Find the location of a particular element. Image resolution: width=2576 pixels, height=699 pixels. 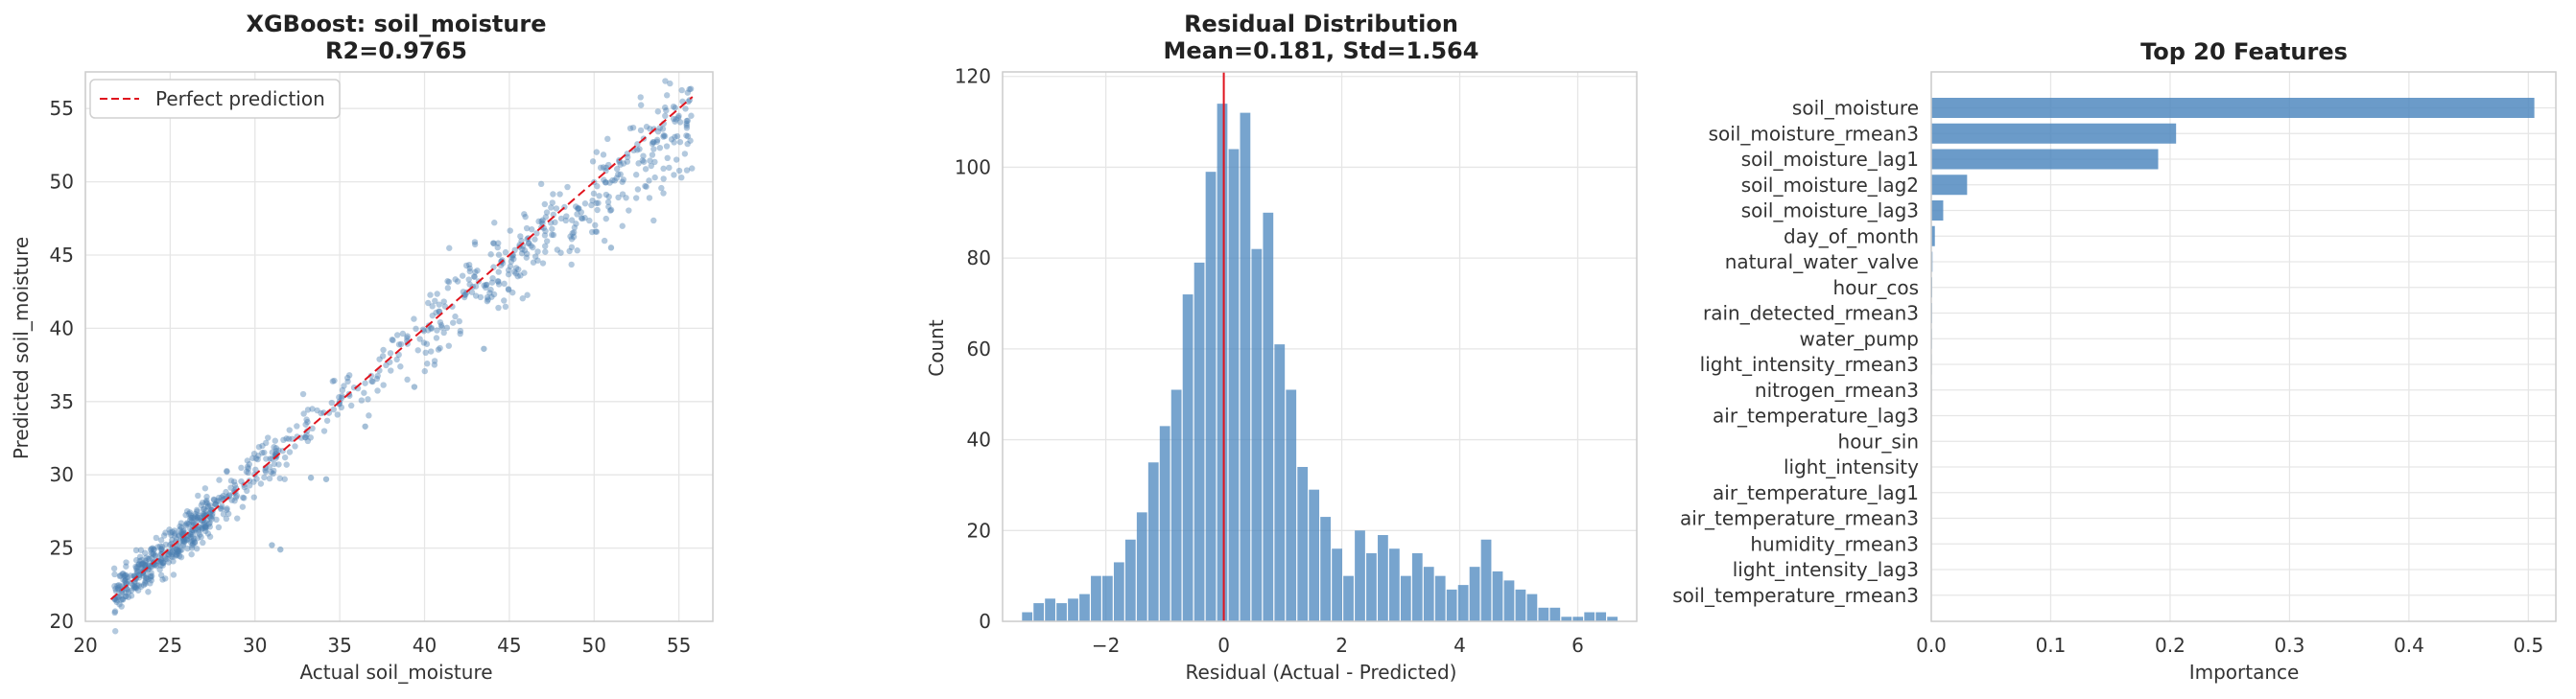

feature-title: Top 20 Features is located at coordinates (2244, 51).